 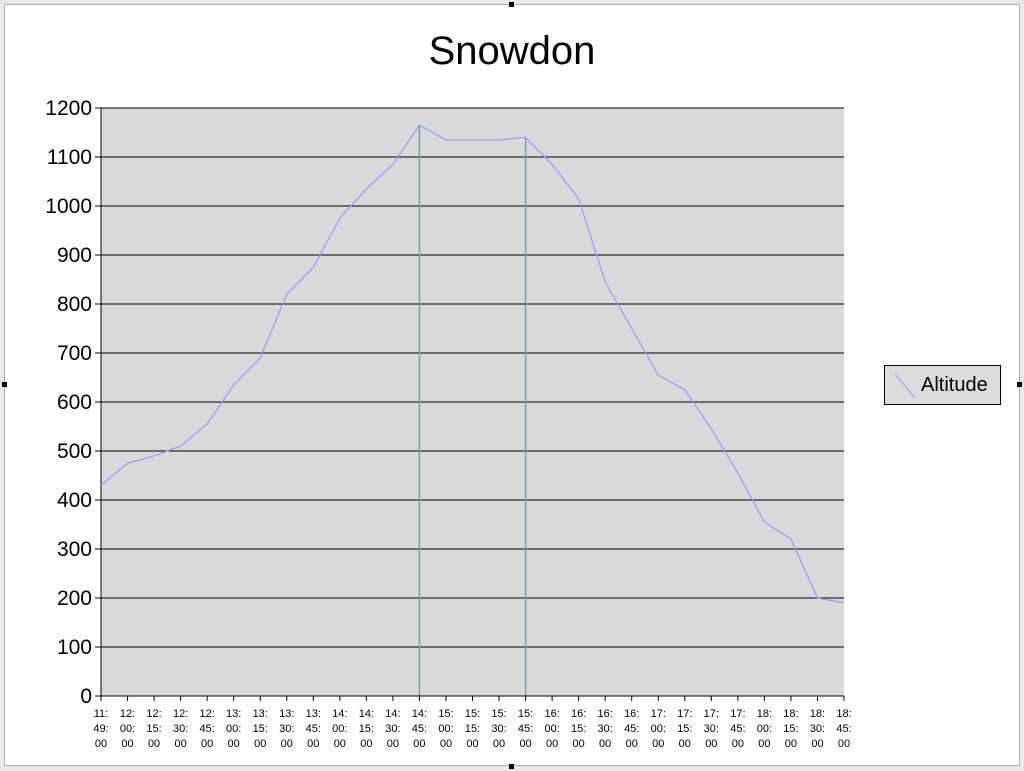 I want to click on x-tick-label: 16: 15: 00, so click(x=578, y=729).